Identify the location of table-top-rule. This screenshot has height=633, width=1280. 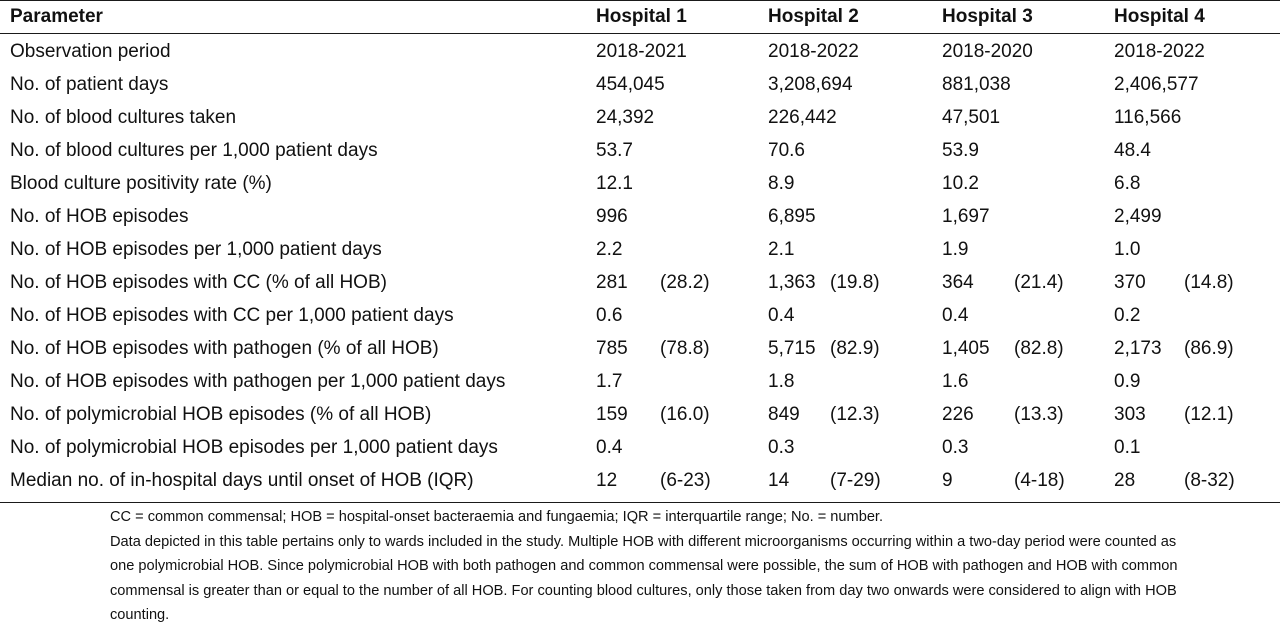
(640, 0).